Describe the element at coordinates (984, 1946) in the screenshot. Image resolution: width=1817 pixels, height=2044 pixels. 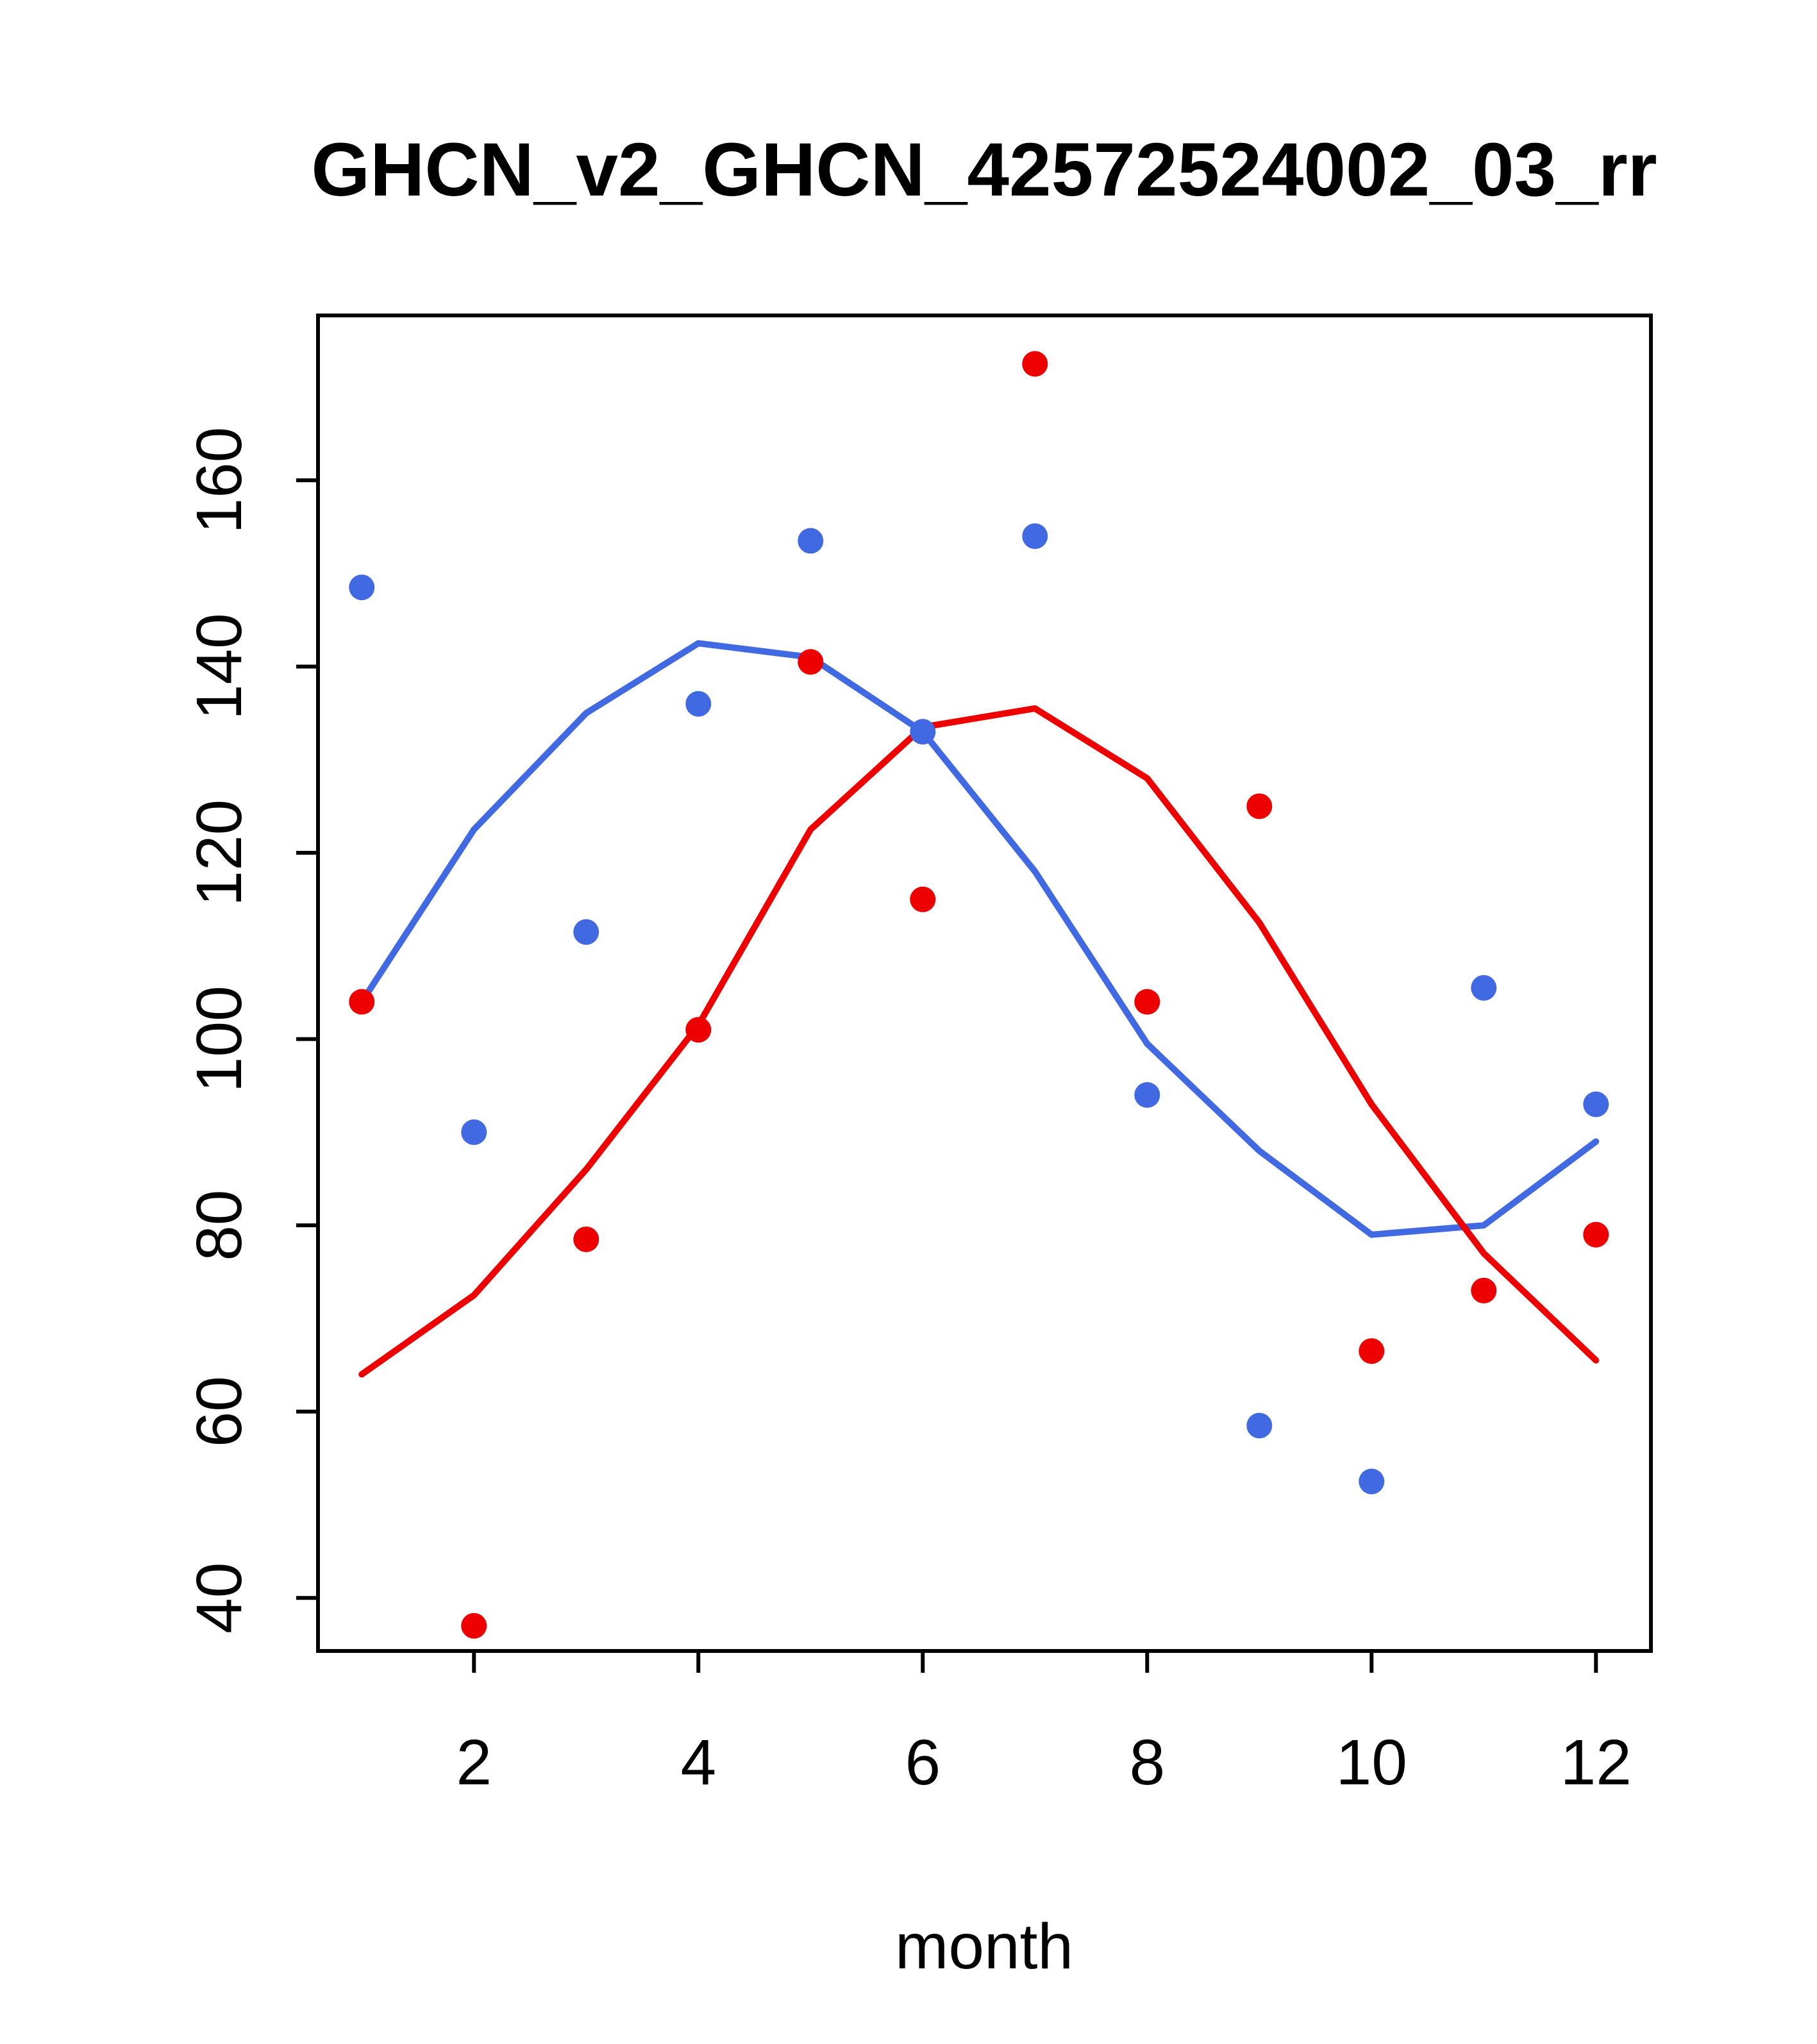
I see `x-axis-label: month` at that location.